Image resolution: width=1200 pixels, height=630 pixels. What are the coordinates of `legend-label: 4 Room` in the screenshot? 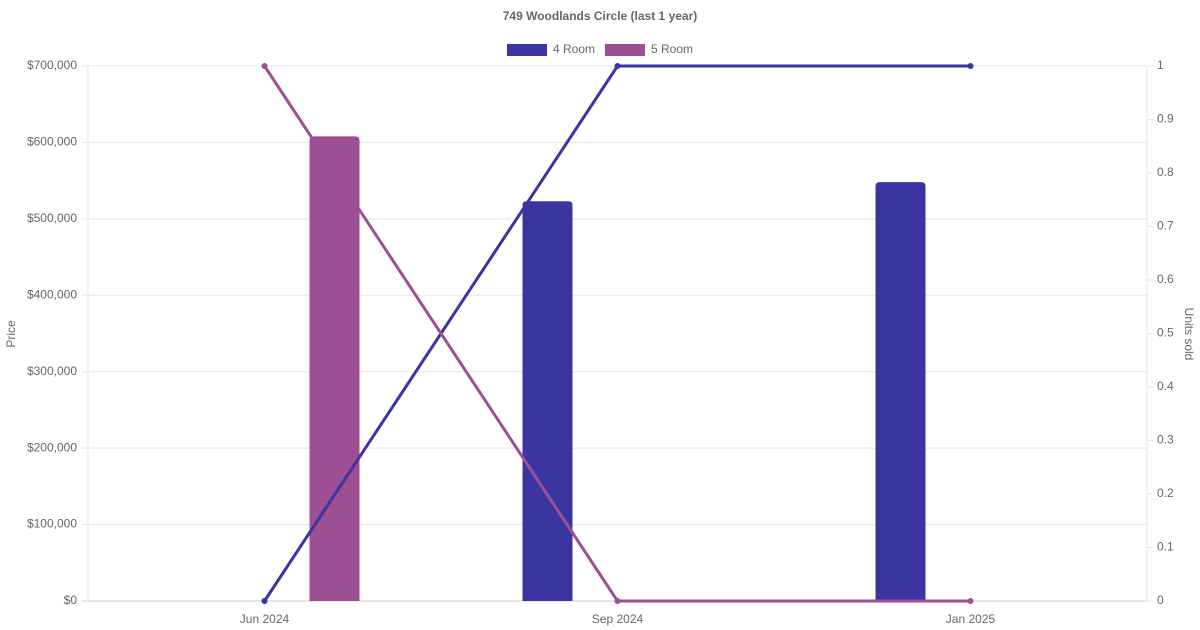 It's located at (574, 49).